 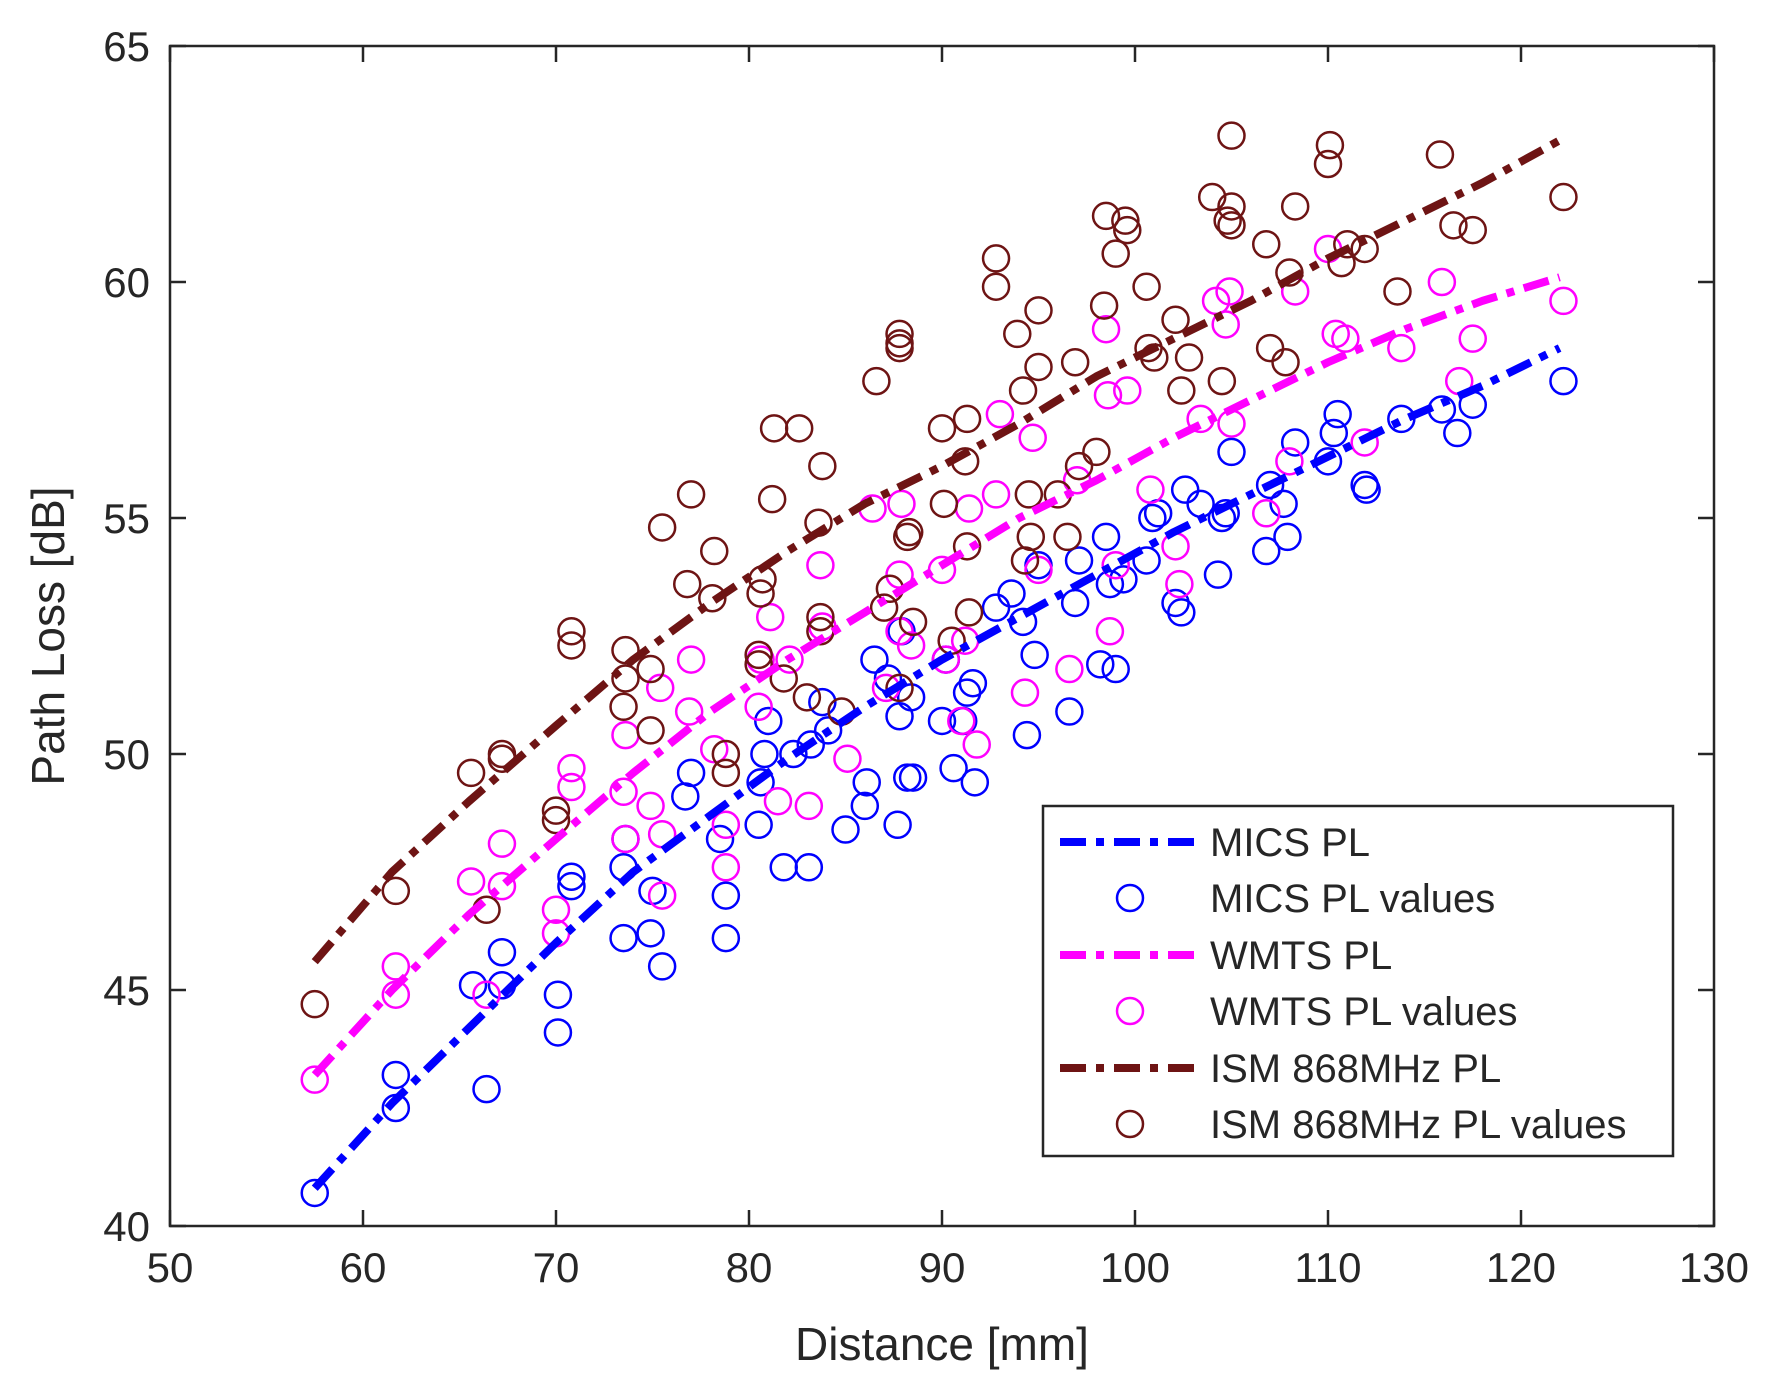 What do you see at coordinates (126, 990) in the screenshot?
I see `y-tick-label: 45` at bounding box center [126, 990].